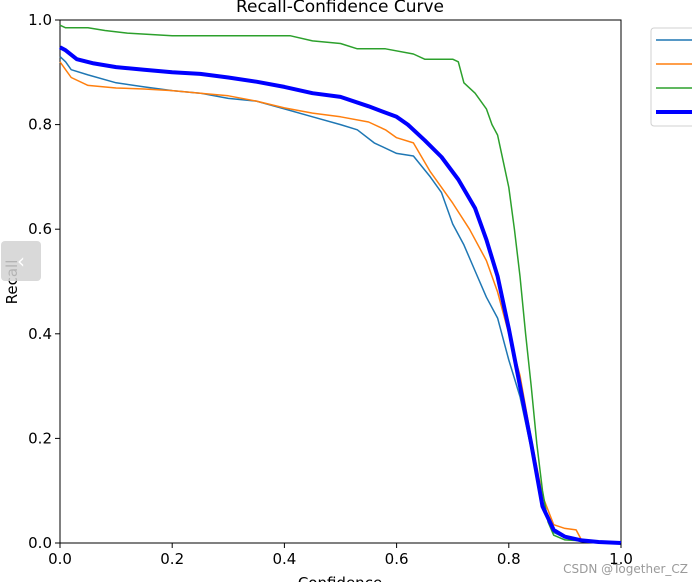 The width and height of the screenshot is (692, 582). What do you see at coordinates (340, 578) in the screenshot?
I see `x-axis-label: Confidence` at bounding box center [340, 578].